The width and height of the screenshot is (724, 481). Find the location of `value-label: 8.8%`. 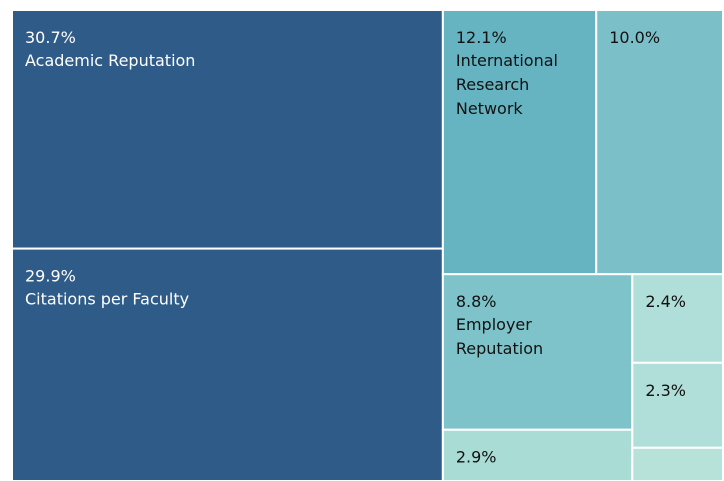

value-label: 8.8% is located at coordinates (476, 301).